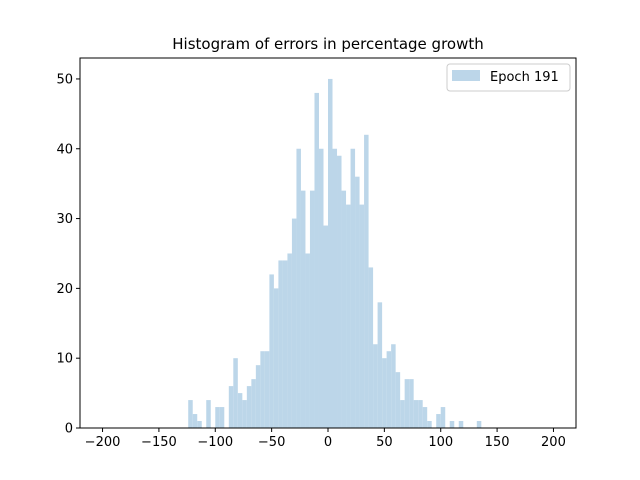 This screenshot has height=480, width=640. Describe the element at coordinates (328, 44) in the screenshot. I see `chart-title: Histogram of errors in percentage growth` at that location.